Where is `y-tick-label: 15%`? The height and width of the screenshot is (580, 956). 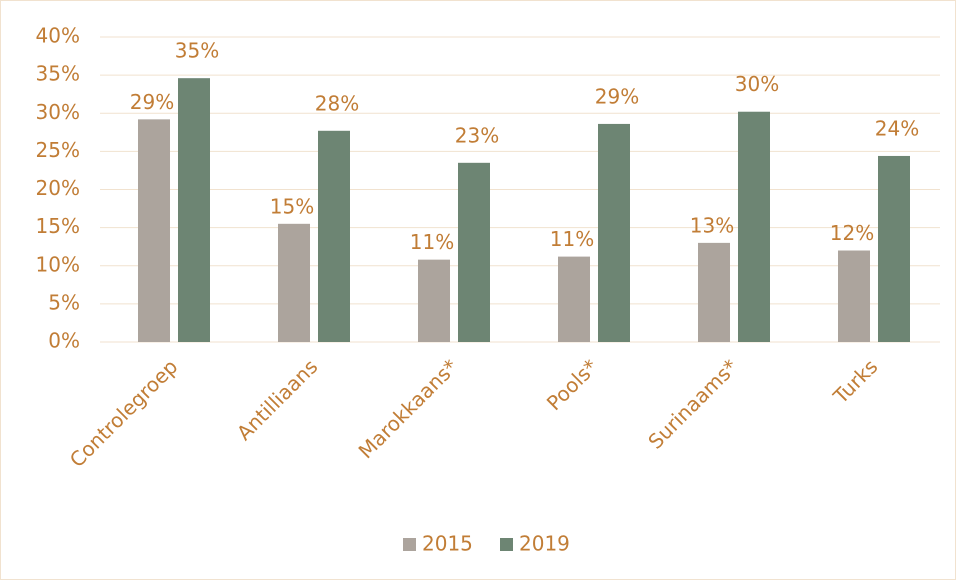
y-tick-label: 15% is located at coordinates (58, 226).